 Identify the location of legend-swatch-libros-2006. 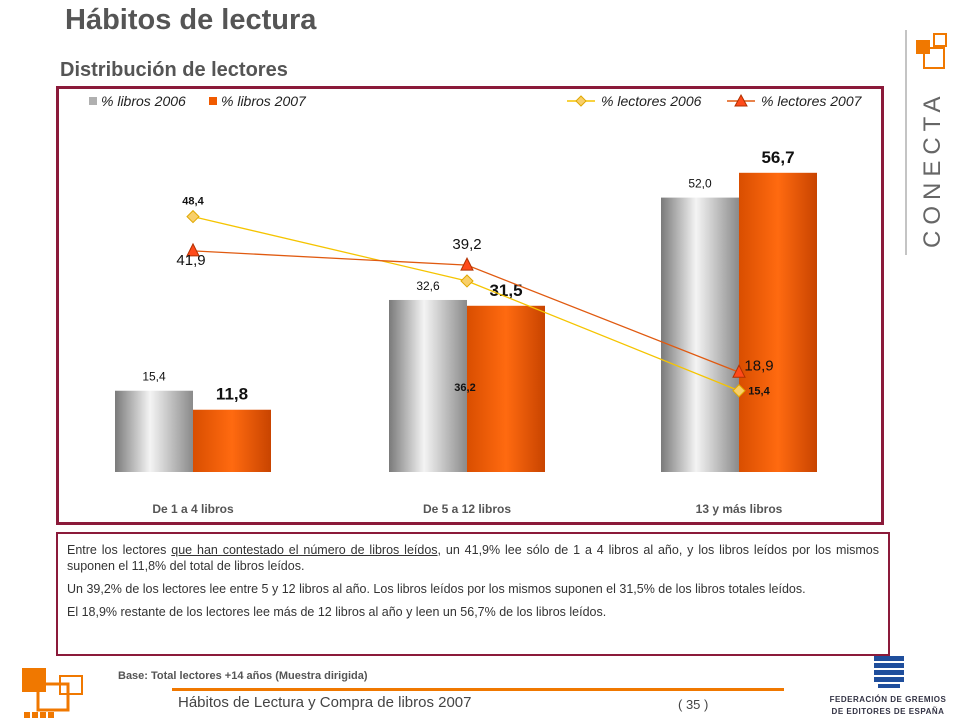
(93, 101).